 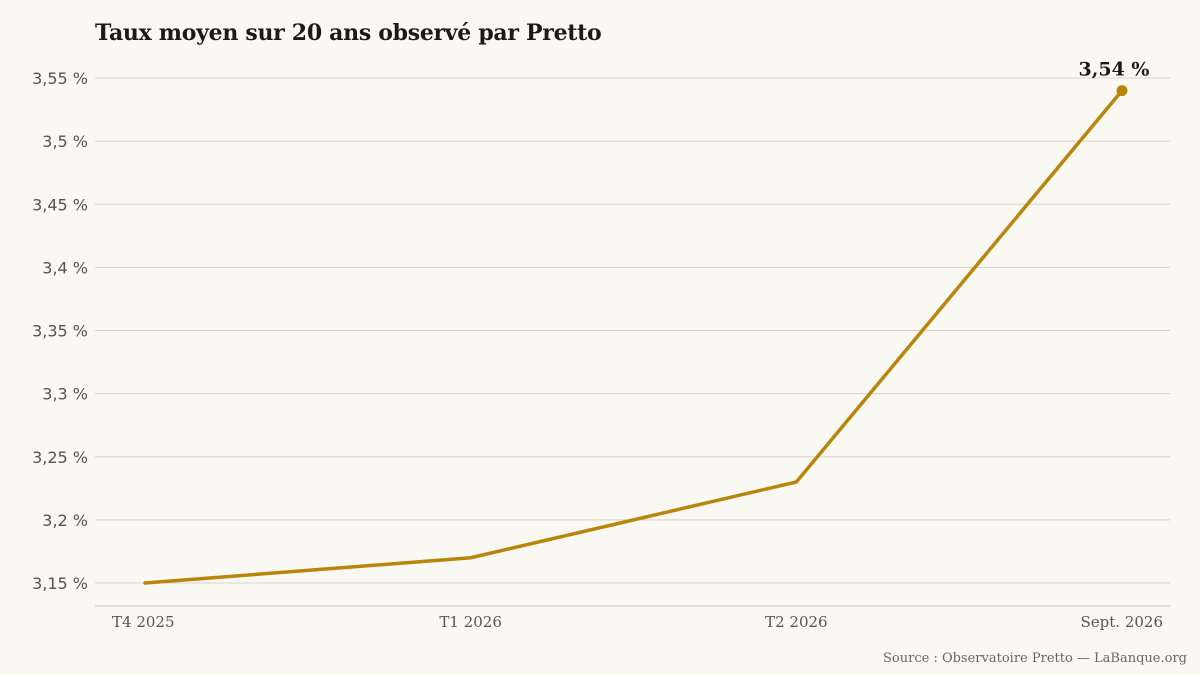 What do you see at coordinates (143, 622) in the screenshot?
I see `x-tick-label: T4 2025` at bounding box center [143, 622].